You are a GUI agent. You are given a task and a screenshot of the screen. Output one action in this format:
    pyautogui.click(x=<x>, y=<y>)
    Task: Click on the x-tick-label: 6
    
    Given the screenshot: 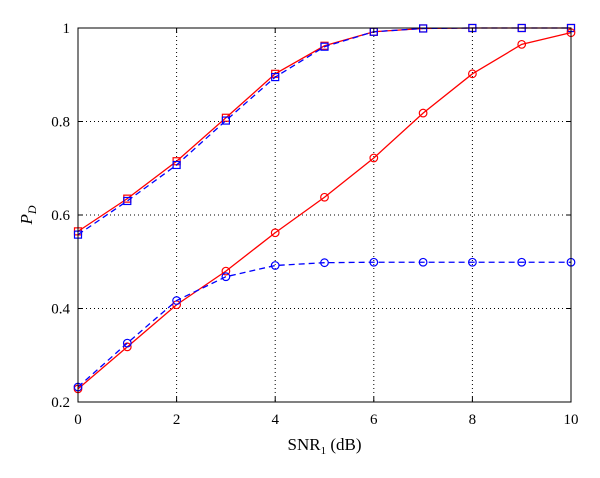 What is the action you would take?
    pyautogui.click(x=374, y=420)
    